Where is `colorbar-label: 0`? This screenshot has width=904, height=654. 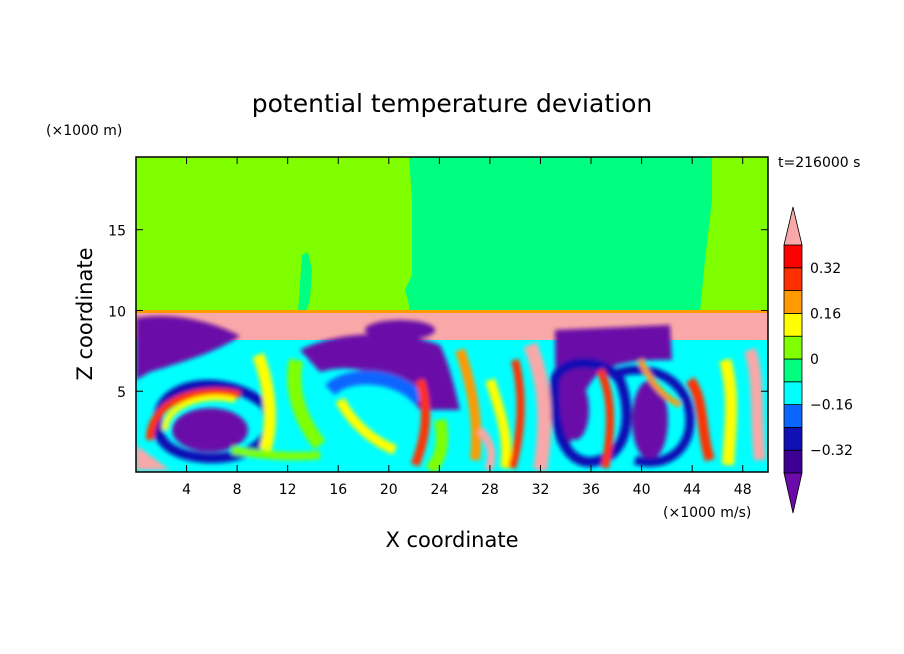 colorbar-label: 0 is located at coordinates (814, 360).